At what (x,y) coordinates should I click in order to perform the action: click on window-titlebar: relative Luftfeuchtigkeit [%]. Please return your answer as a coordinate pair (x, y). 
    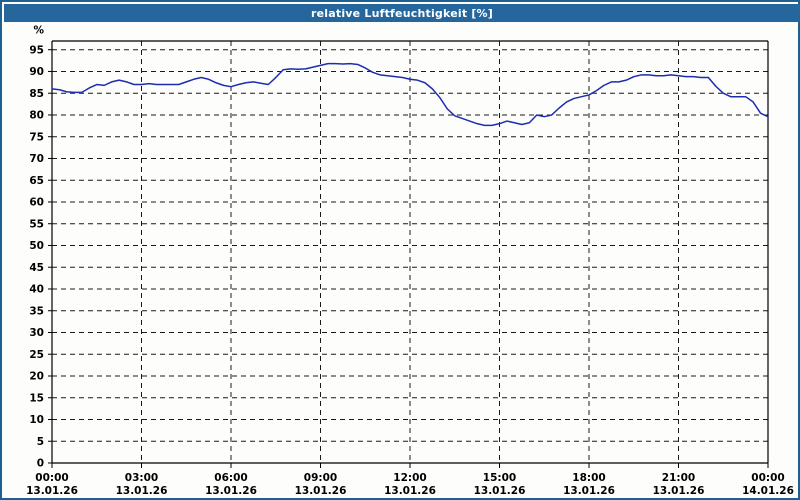
    Looking at the image, I should click on (402, 13).